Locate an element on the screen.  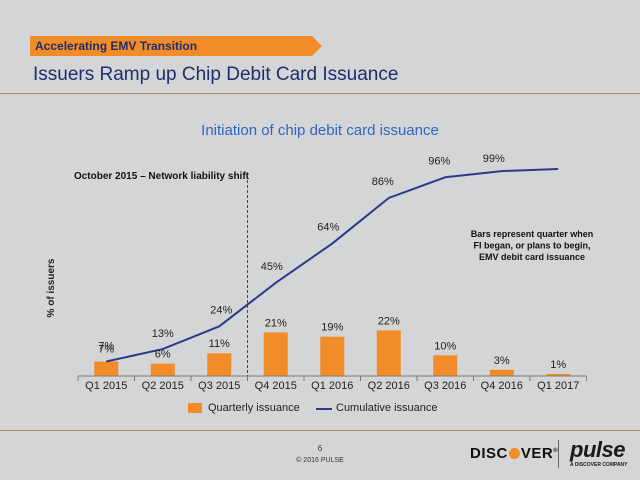
chart-note-line: FI began, or plans to begin, is located at coordinates (531, 246).